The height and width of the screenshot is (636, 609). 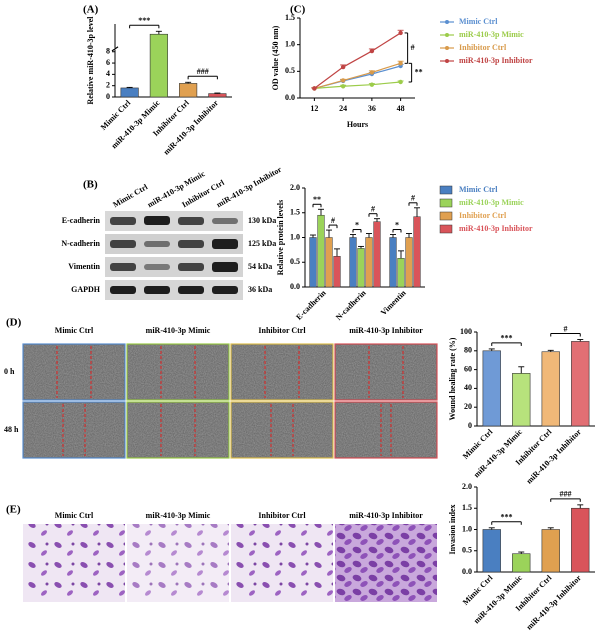 I want to click on protein-size: 54 kDa, so click(x=260, y=266).